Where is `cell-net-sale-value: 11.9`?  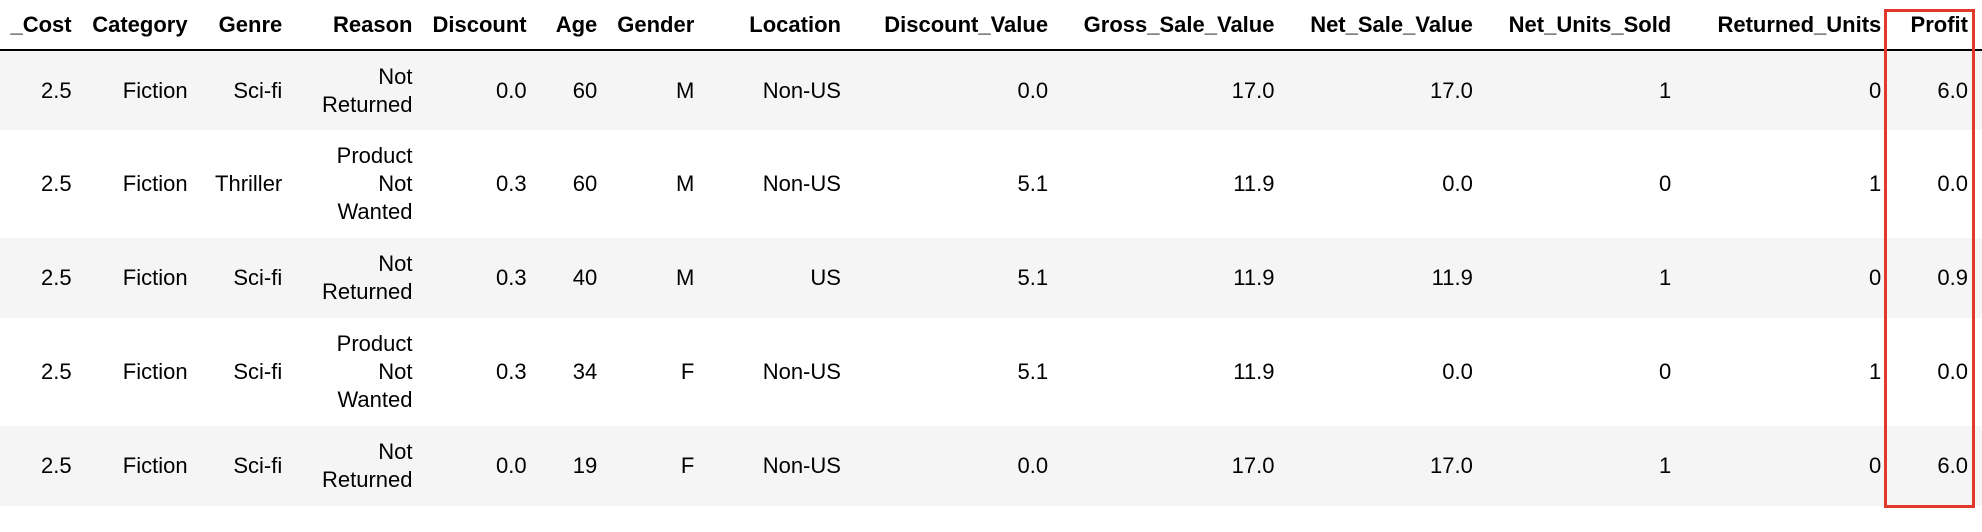
cell-net-sale-value: 11.9 is located at coordinates (1383, 278).